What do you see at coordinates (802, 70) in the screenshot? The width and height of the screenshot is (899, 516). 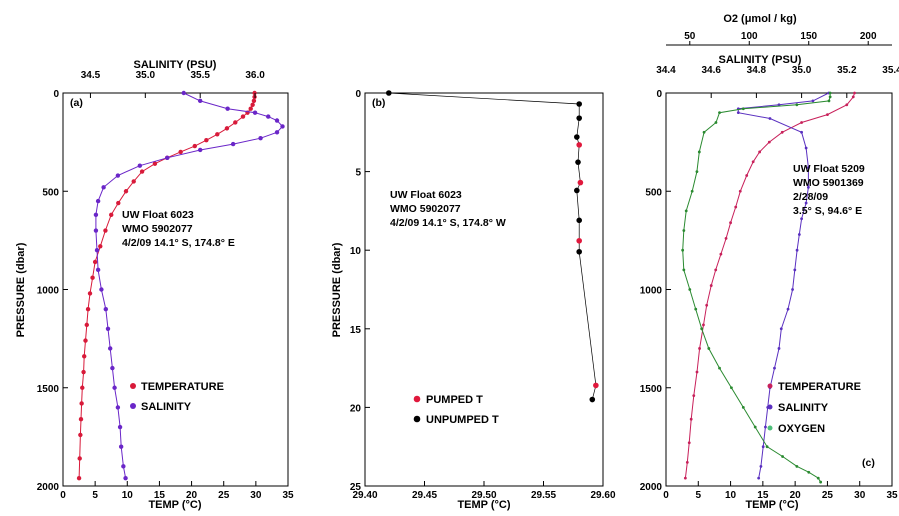 I see `salinity-tick-label: 35.0` at bounding box center [802, 70].